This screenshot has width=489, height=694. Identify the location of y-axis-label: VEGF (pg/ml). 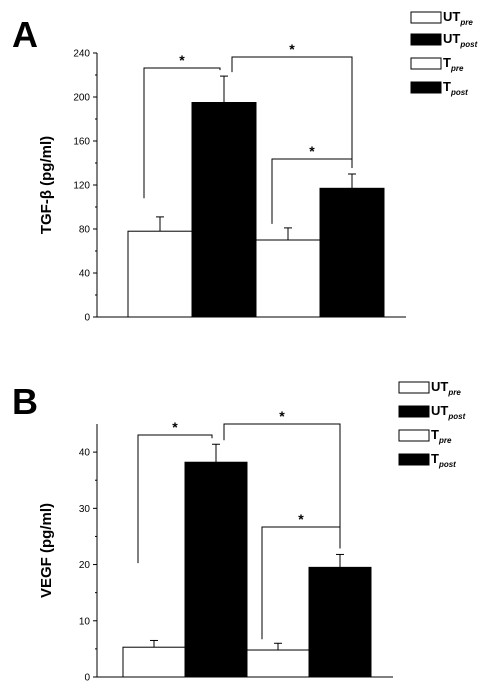
(46, 550).